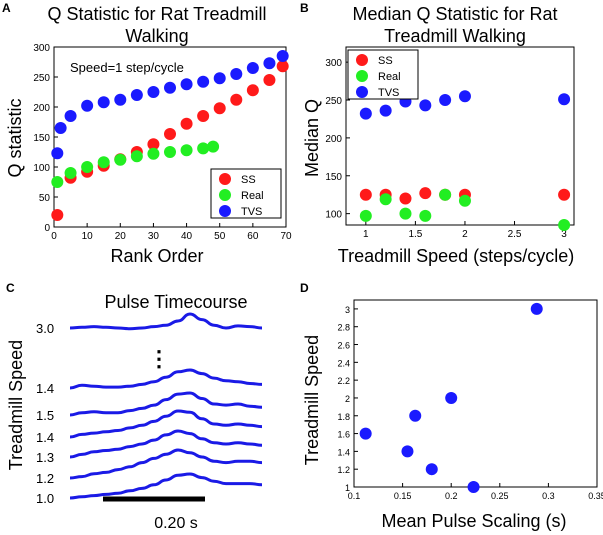 This screenshot has height=535, width=603. What do you see at coordinates (343, 435) in the screenshot?
I see `panel-d-ytick-label-1p6: 1.6` at bounding box center [343, 435].